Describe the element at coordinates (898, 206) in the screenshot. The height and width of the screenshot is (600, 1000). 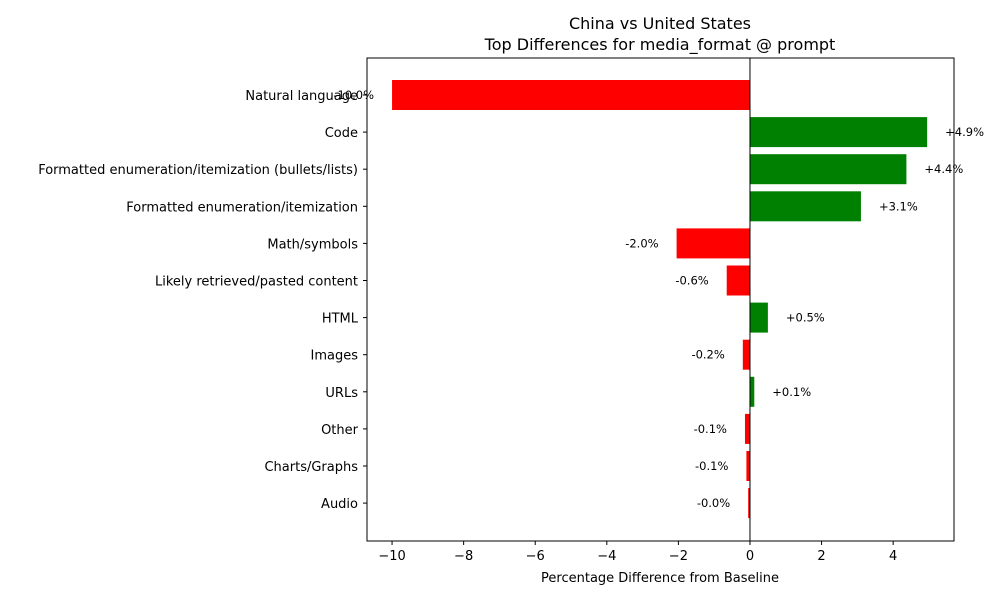
I see `data-label: +3.1%` at that location.